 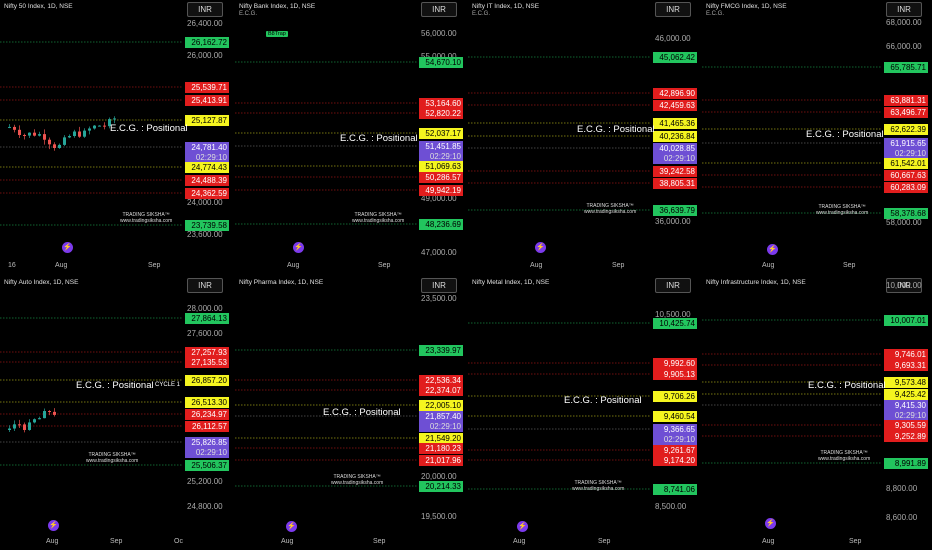 What do you see at coordinates (844, 459) in the screenshot?
I see `watermark-url: www.tradingsiksha.com` at bounding box center [844, 459].